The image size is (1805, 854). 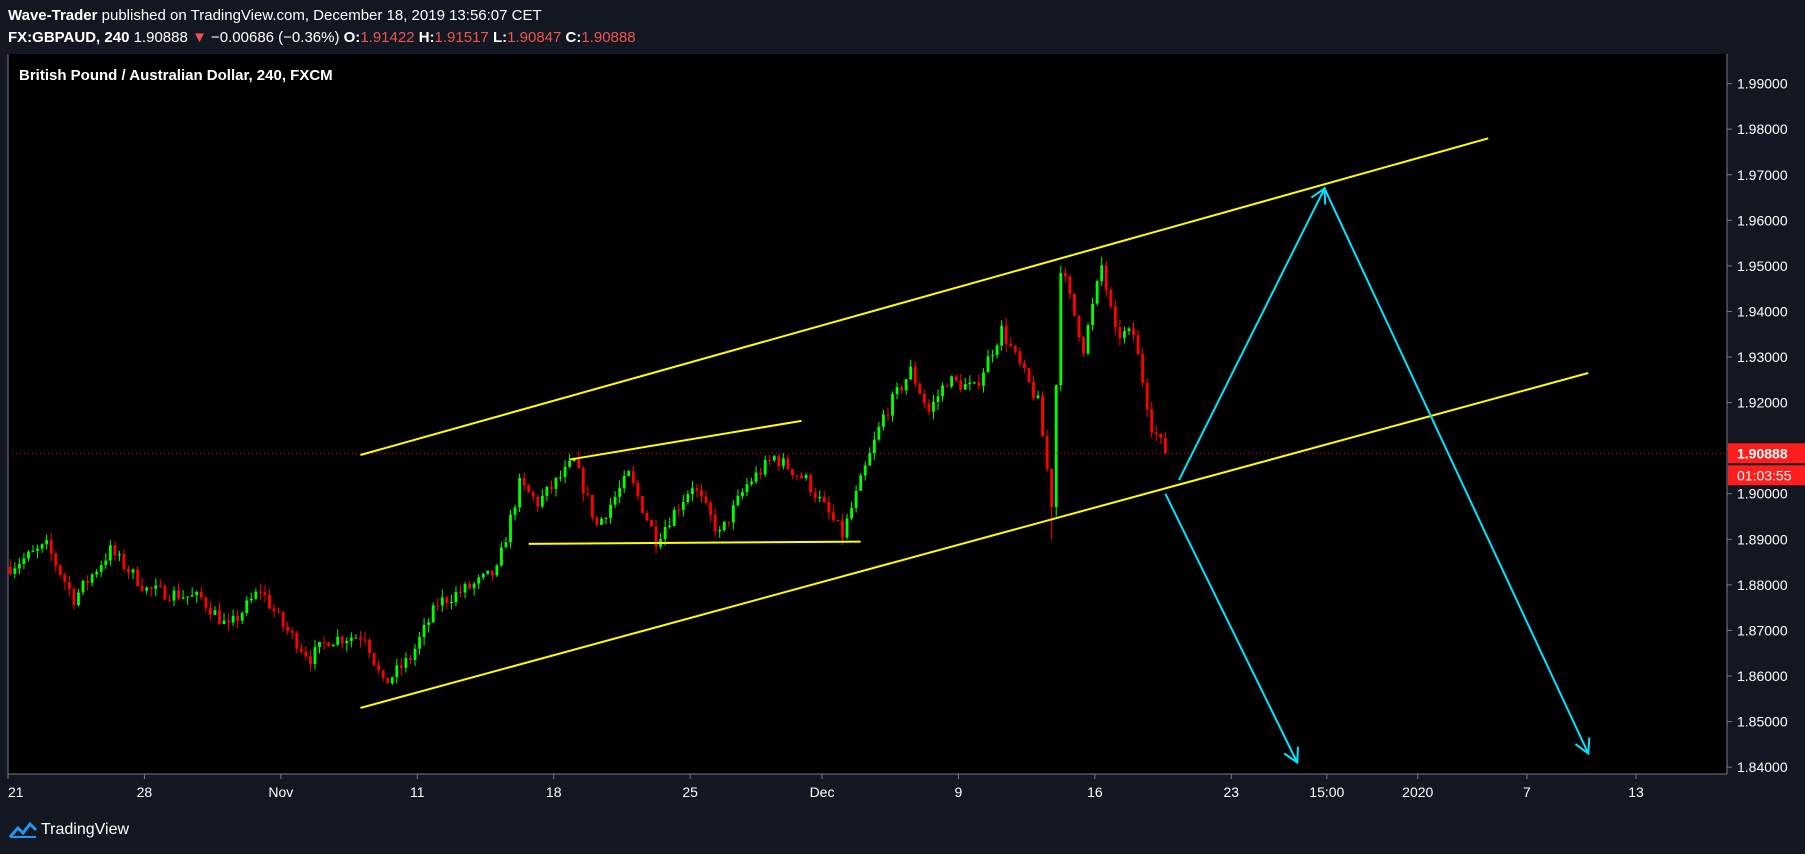 What do you see at coordinates (1232, 792) in the screenshot?
I see `x-tick-label: 23` at bounding box center [1232, 792].